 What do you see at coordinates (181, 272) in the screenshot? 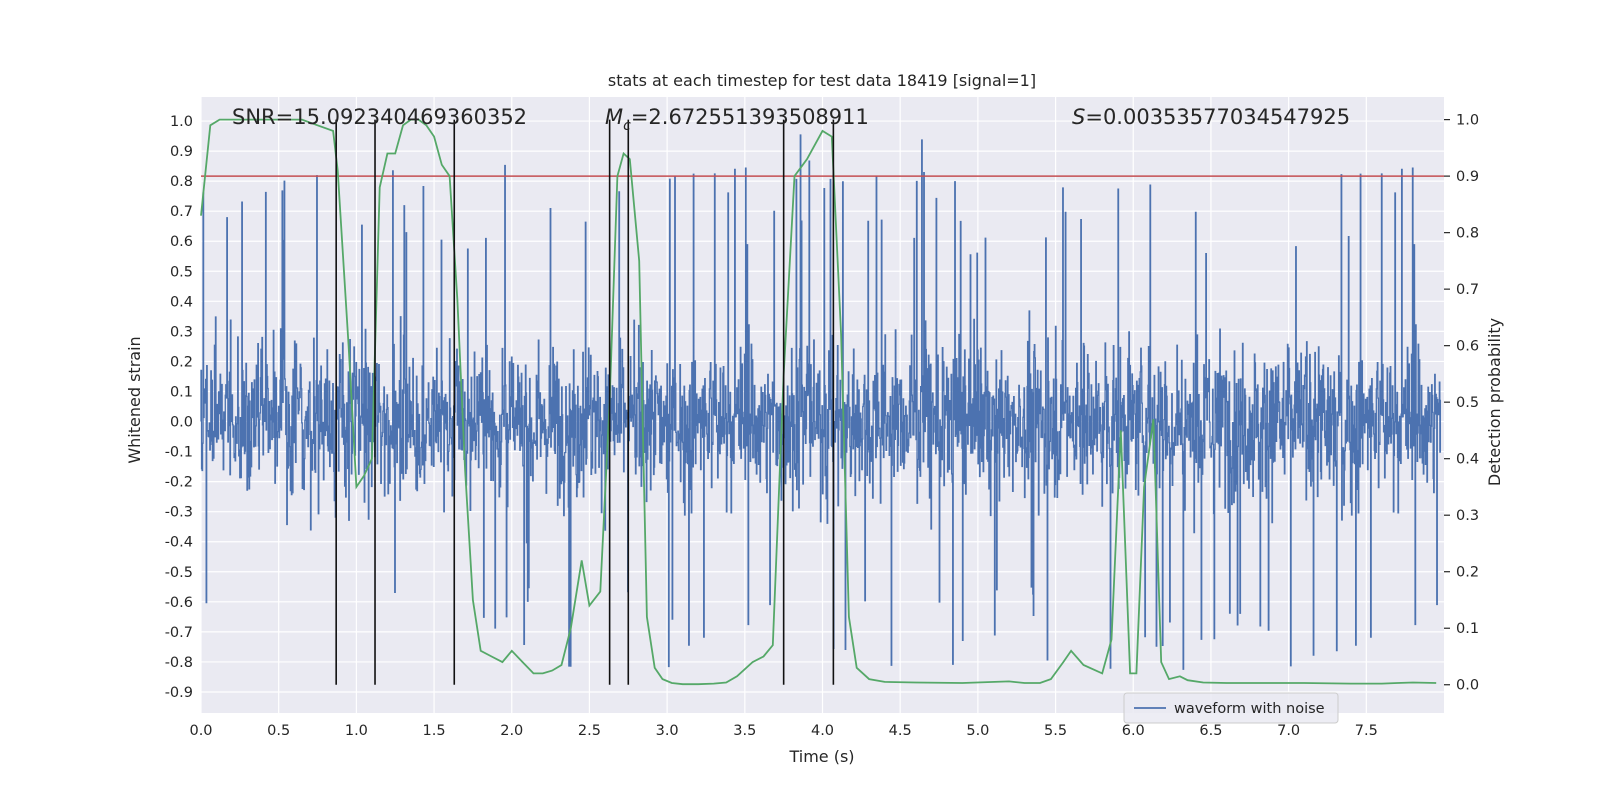
I see `y-left-tick-label: 0.5` at bounding box center [181, 272].